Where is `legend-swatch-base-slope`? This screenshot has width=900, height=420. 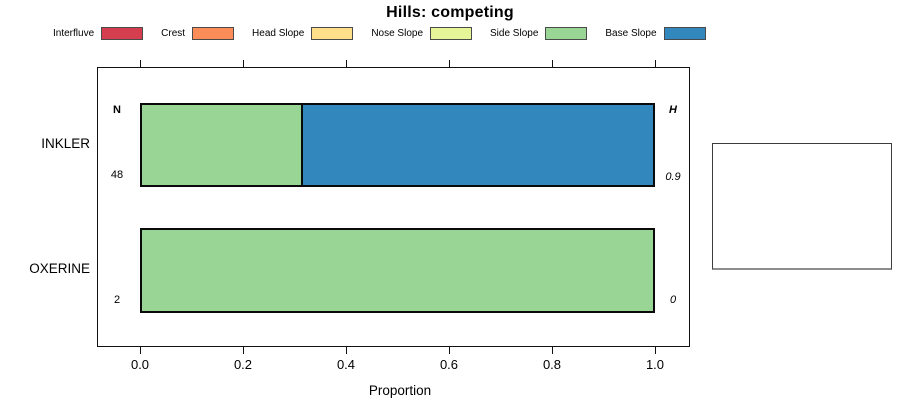
legend-swatch-base-slope is located at coordinates (684, 33).